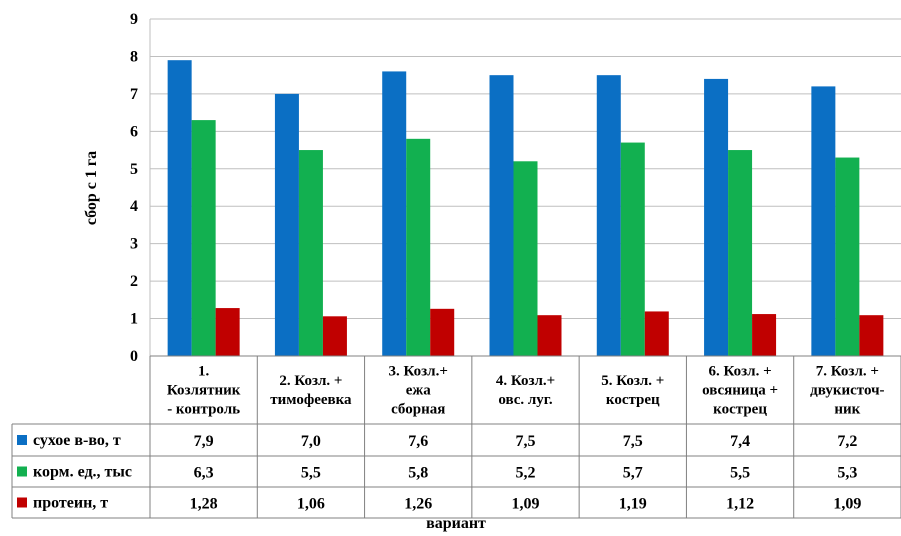  I want to click on y-axis-title: сбор с 1 га, so click(91, 188).